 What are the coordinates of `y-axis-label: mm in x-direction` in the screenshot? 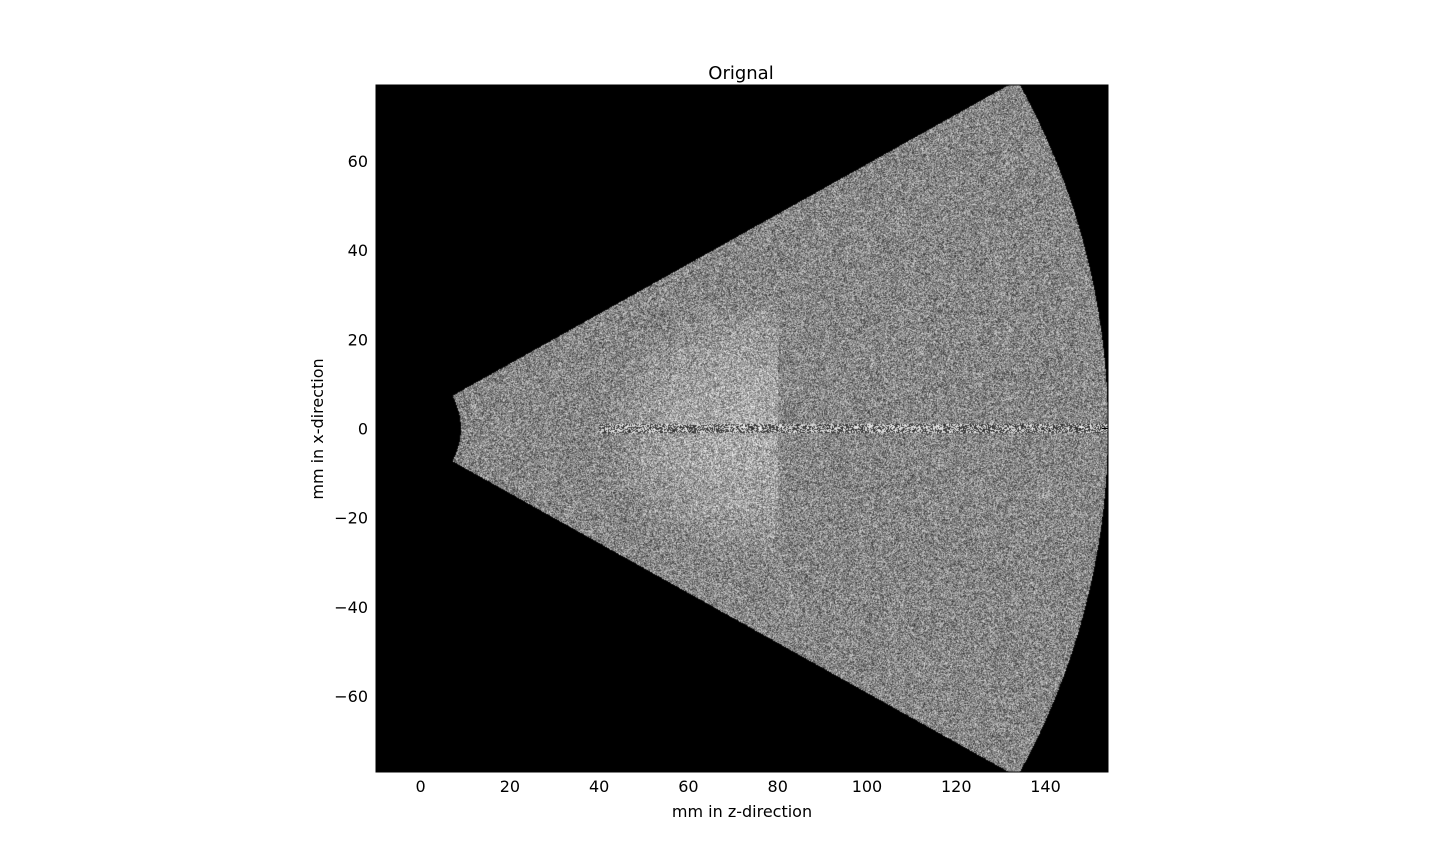 It's located at (317, 428).